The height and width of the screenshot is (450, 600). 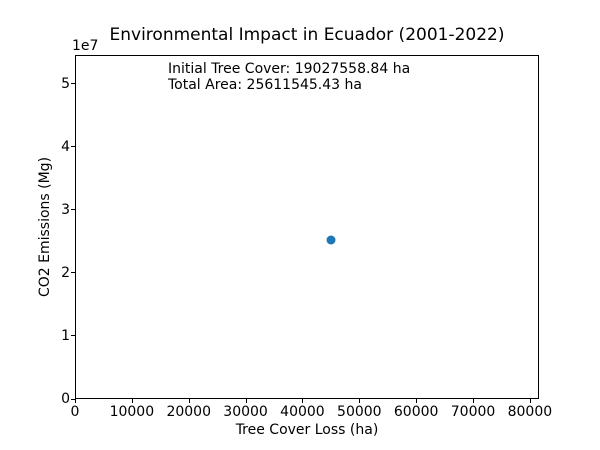 I want to click on annotation-initial-tree-cover: Initial Tree Cover: 19027558.84 ha, so click(x=289, y=69).